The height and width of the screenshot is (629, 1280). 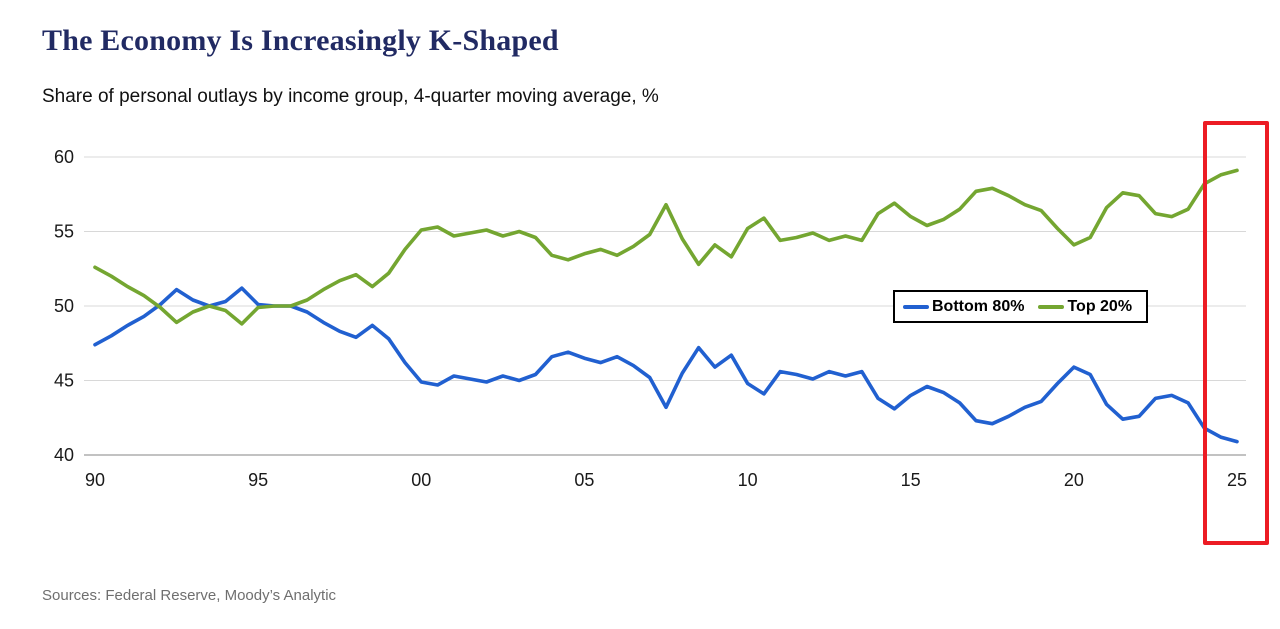 I want to click on page-title: The Economy Is Increasingly K-Shaped, so click(x=300, y=40).